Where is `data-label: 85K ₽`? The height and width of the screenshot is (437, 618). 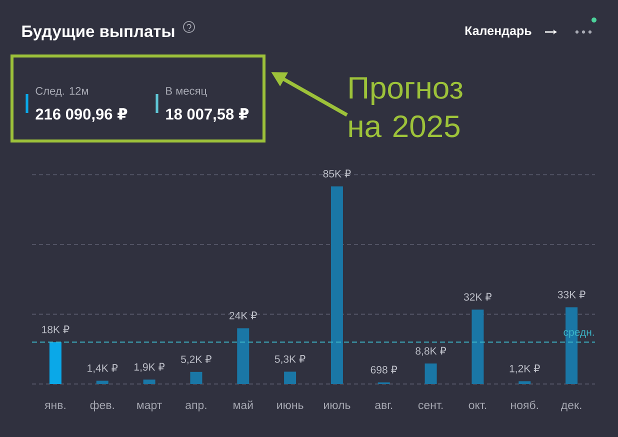 data-label: 85K ₽ is located at coordinates (337, 174).